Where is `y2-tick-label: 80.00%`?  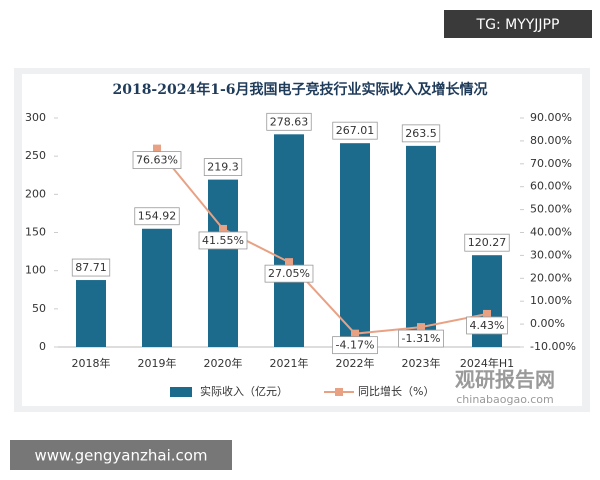
y2-tick-label: 80.00% is located at coordinates (551, 140).